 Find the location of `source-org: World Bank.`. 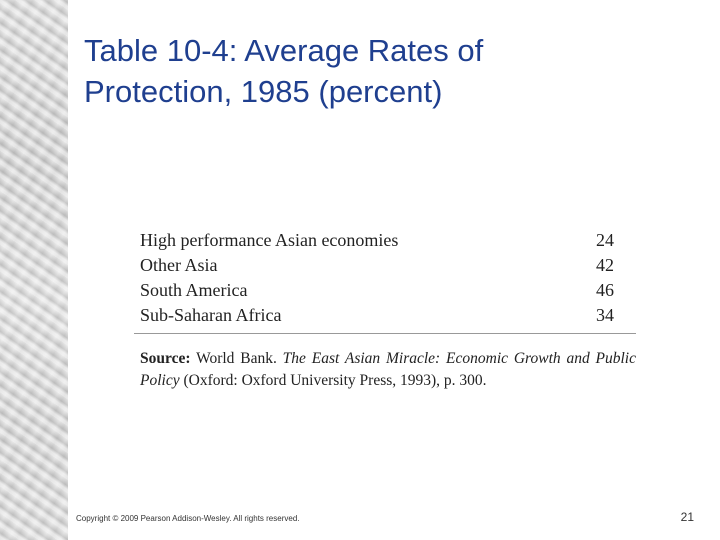

source-org: World Bank. is located at coordinates (236, 358).